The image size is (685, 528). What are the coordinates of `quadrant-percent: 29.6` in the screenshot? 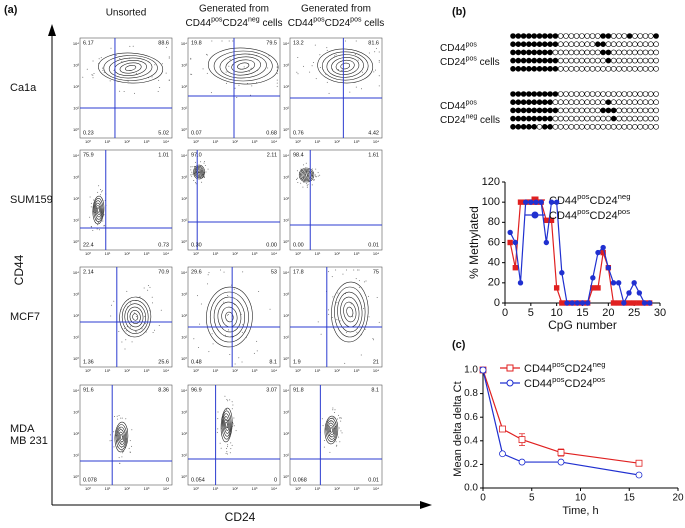 It's located at (196, 272).